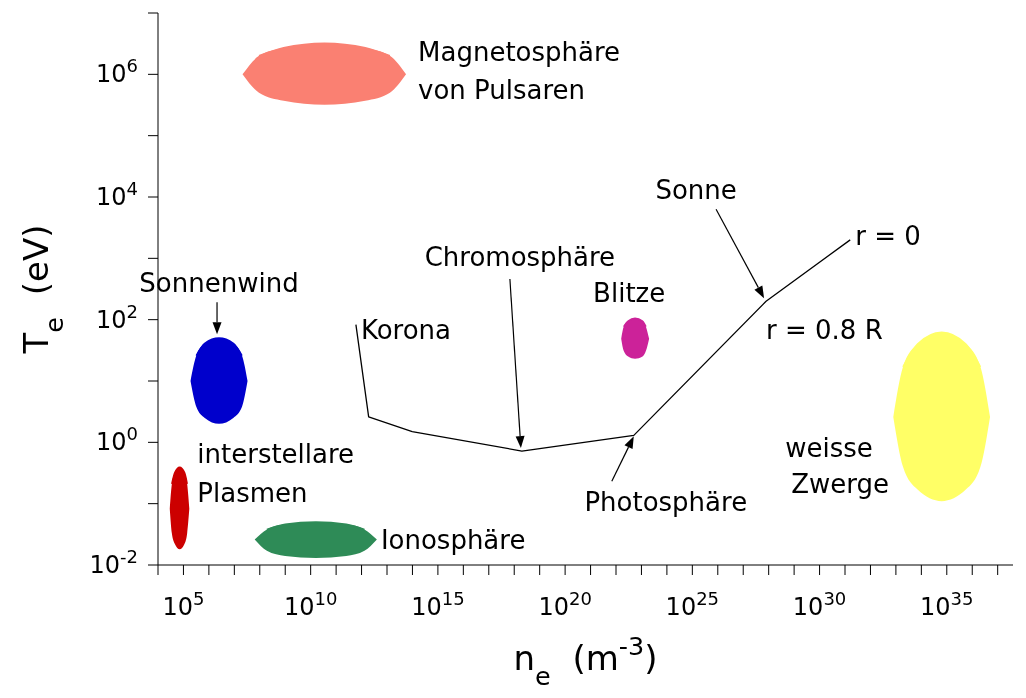 Image resolution: width=1026 pixels, height=698 pixels. I want to click on x-tick-label: 10$^{15}$, so click(438, 604).